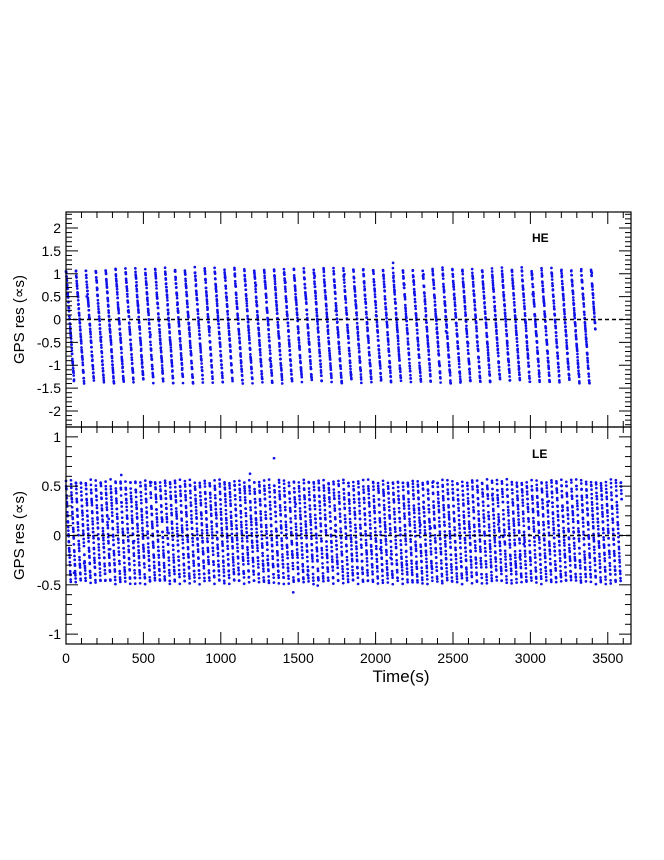  What do you see at coordinates (52, 251) in the screenshot?
I see `y-tick-label: 1.5` at bounding box center [52, 251].